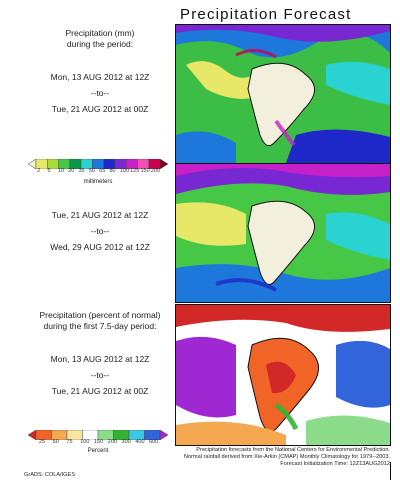  Describe the element at coordinates (164, 164) in the screenshot. I see `colorbar-mm-high-arrow` at that location.